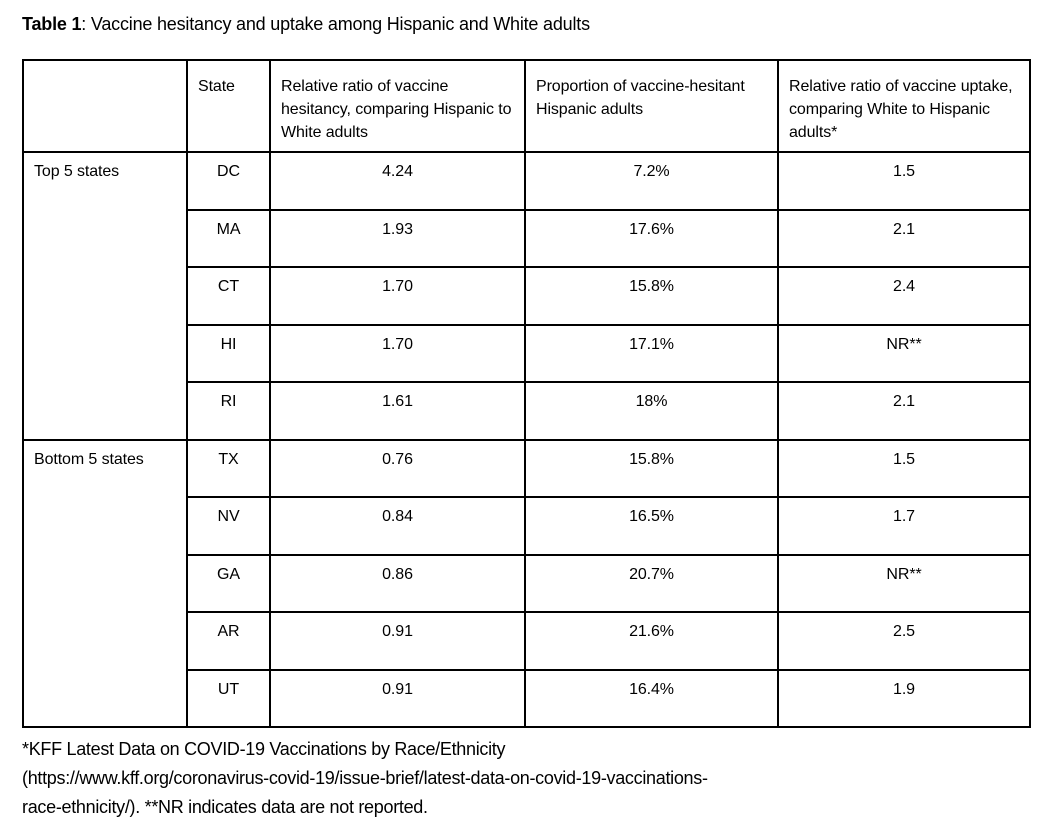 This screenshot has width=1064, height=840. I want to click on table-row: AR 0.91 21.6% 2.5, so click(527, 641).